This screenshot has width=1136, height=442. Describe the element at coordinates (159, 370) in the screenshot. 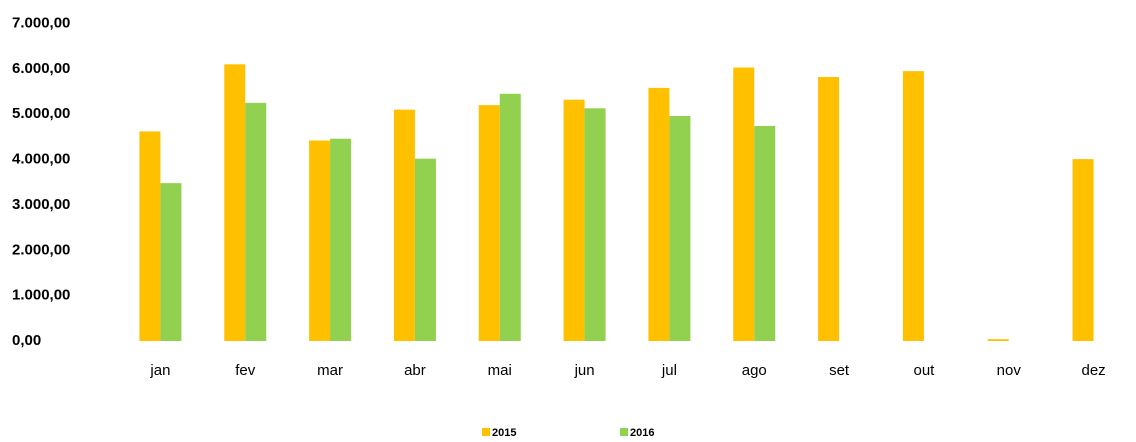

I see `x-tick-label: jan` at that location.